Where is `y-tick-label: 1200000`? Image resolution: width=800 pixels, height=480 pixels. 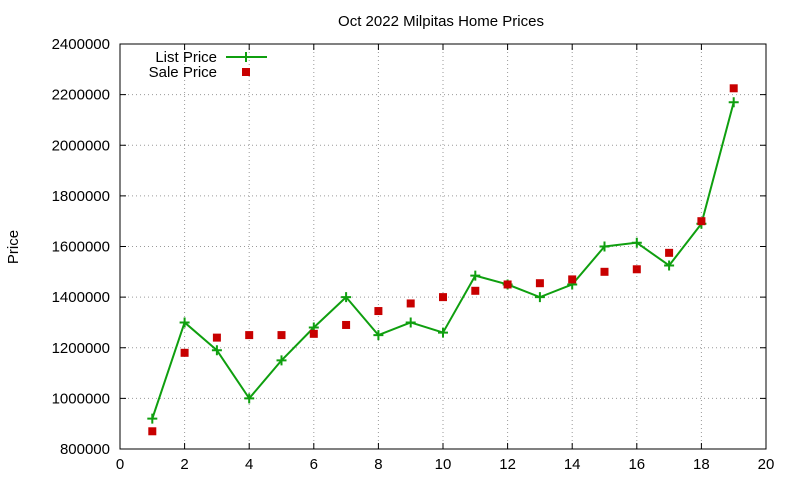
y-tick-label: 1200000 is located at coordinates (81, 348).